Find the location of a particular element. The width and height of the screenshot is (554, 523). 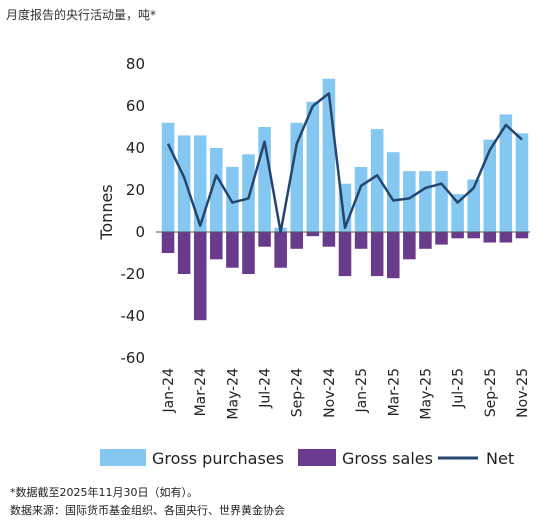

bars-gross-sales is located at coordinates (345, 276).